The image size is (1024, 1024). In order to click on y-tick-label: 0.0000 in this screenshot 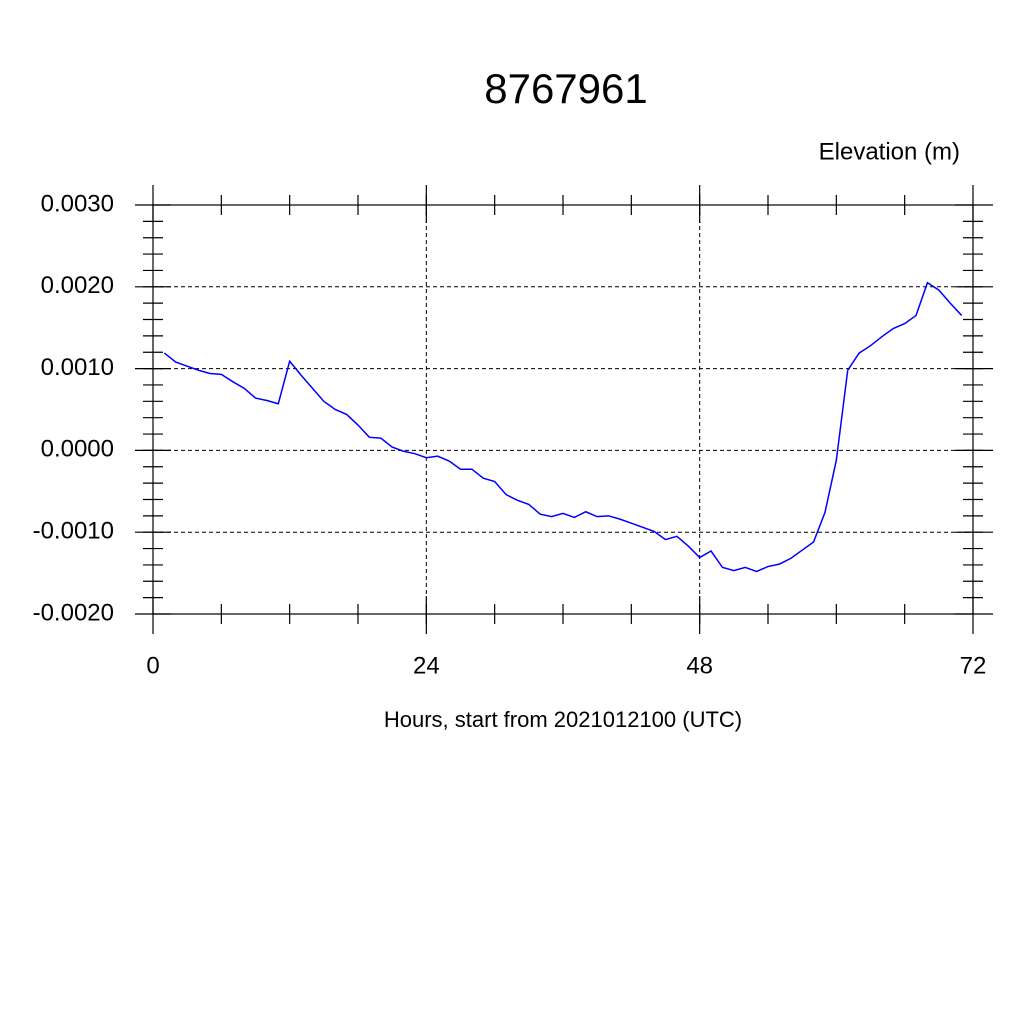, I will do `click(77, 449)`.